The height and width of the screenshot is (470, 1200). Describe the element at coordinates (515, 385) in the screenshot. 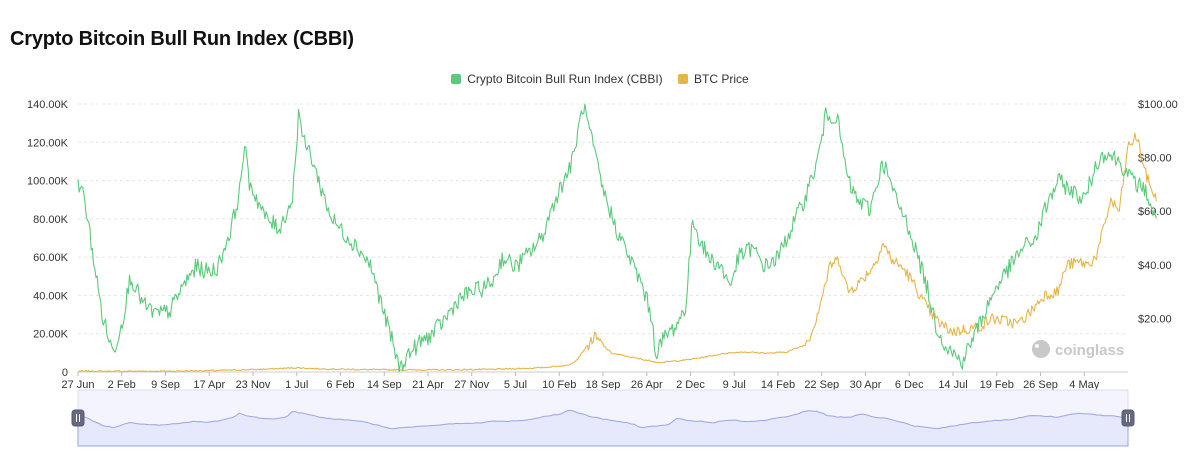

I see `x-tick-label: 5 Jul` at that location.